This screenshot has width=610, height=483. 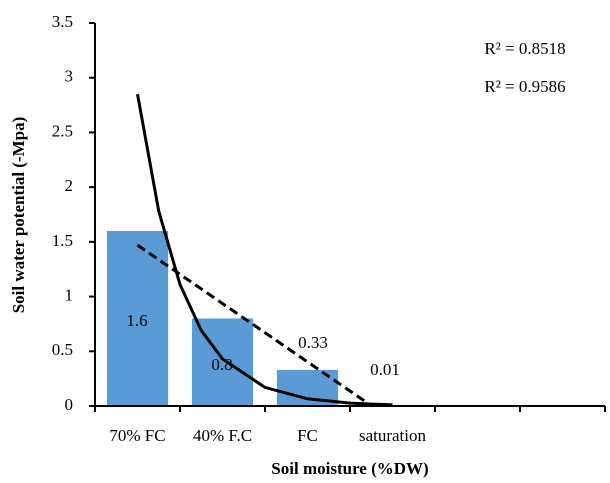 I want to click on annotation: R² = 0.9586, so click(x=524, y=86).